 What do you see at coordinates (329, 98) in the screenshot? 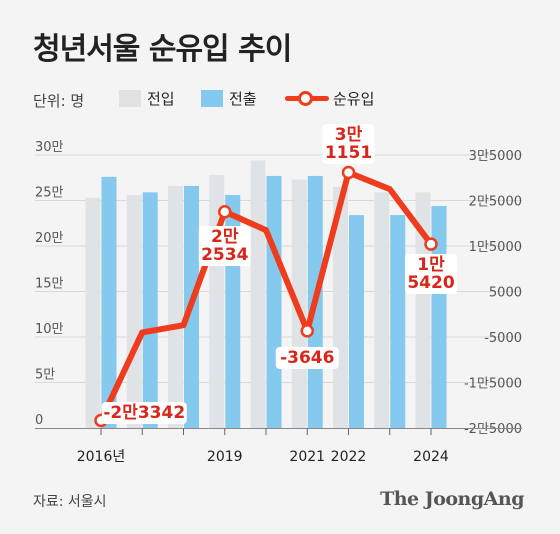
I see `legend-item-net: 순유입` at bounding box center [329, 98].